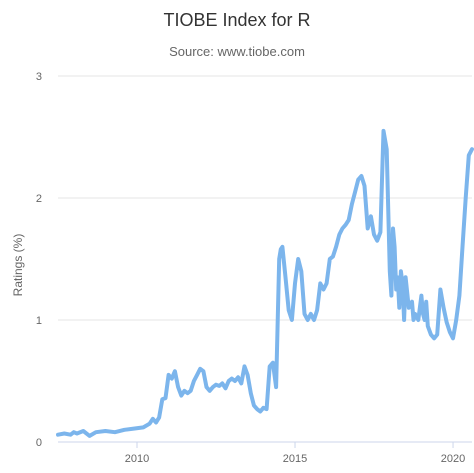 Image resolution: width=474 pixels, height=473 pixels. I want to click on x-axis-ticks: 2010 2015 2020, so click(295, 453).